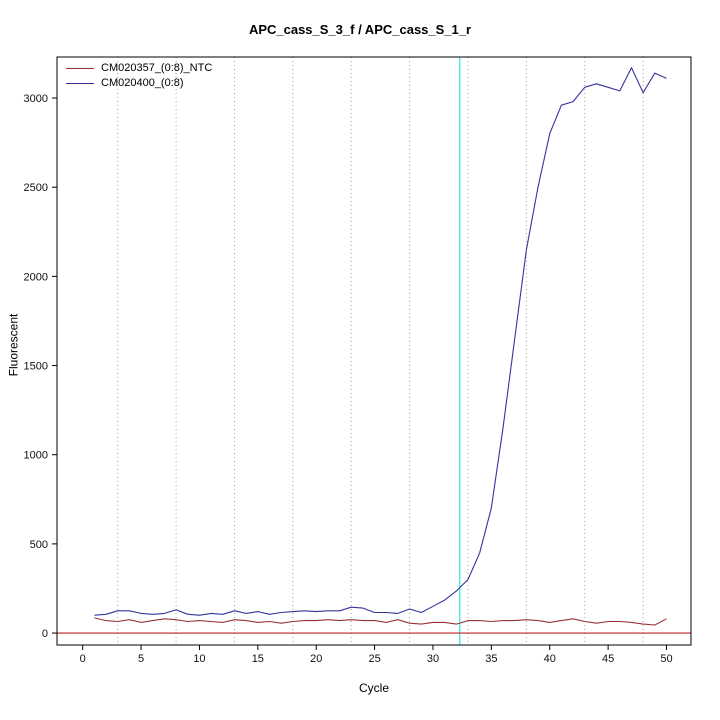 Image resolution: width=720 pixels, height=720 pixels. Describe the element at coordinates (36, 277) in the screenshot. I see `svg-text: 2000` at that location.